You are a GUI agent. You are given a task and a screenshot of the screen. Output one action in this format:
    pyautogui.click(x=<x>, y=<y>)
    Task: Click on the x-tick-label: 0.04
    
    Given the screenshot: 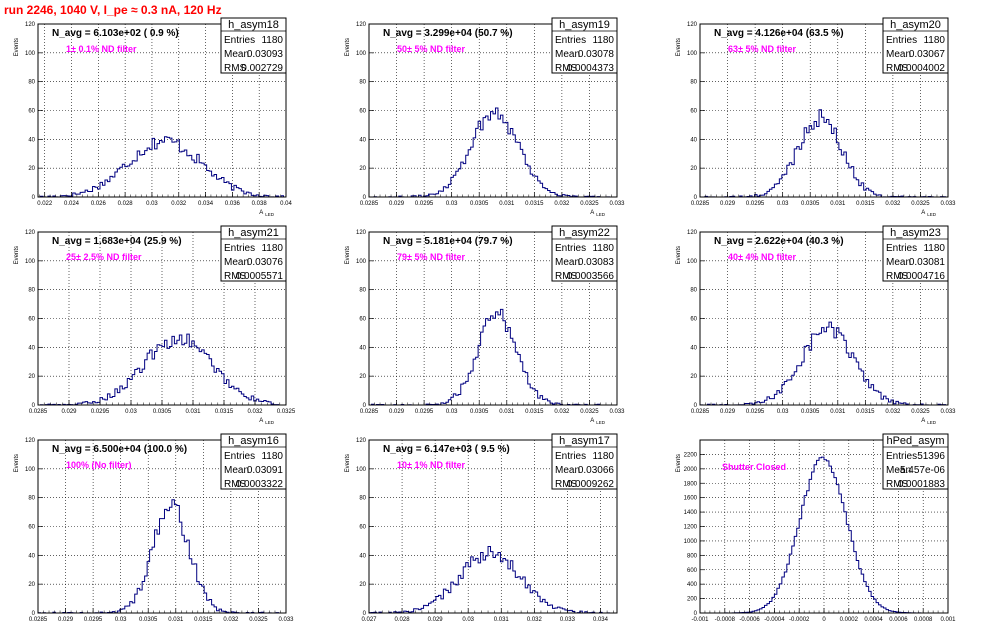 What is the action you would take?
    pyautogui.click(x=286, y=204)
    